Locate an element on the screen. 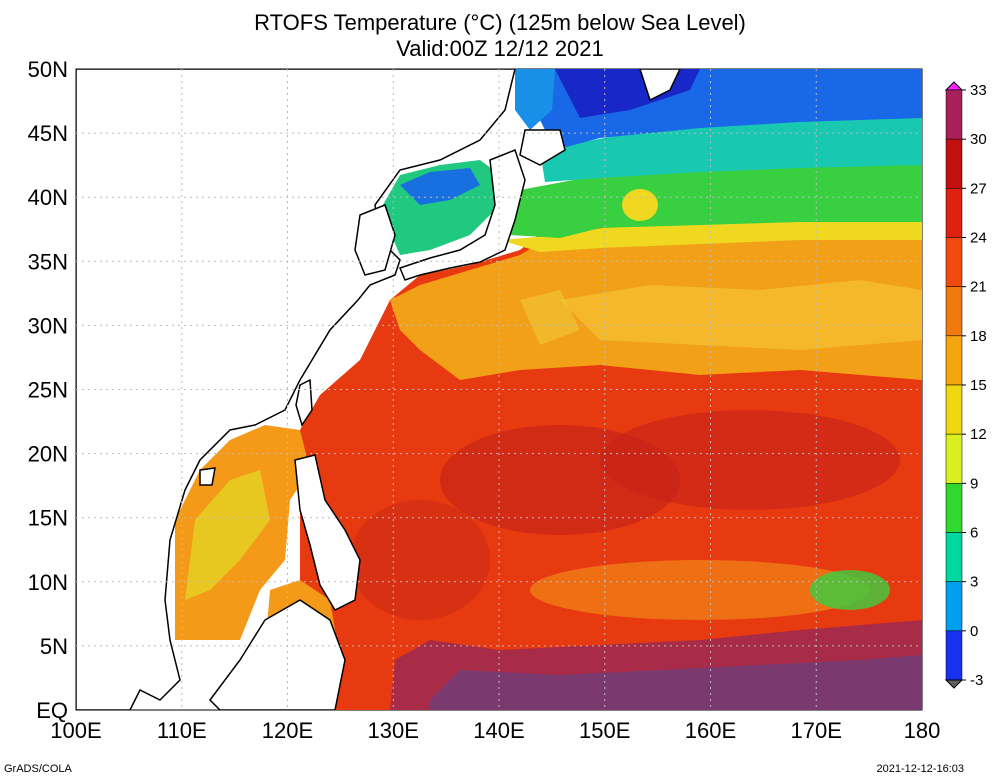 The width and height of the screenshot is (1000, 779). colorbar-label: 12 is located at coordinates (978, 434).